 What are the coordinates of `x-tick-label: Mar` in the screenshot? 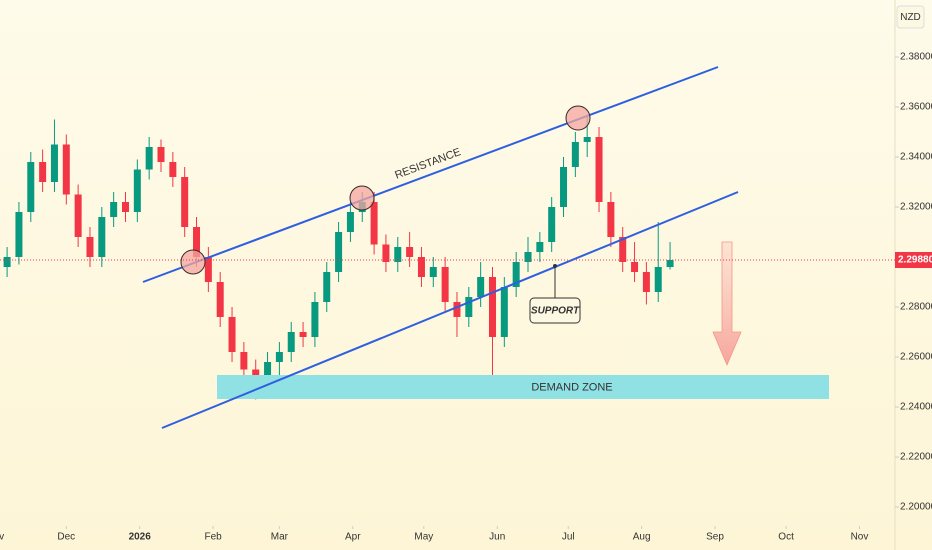 It's located at (280, 537).